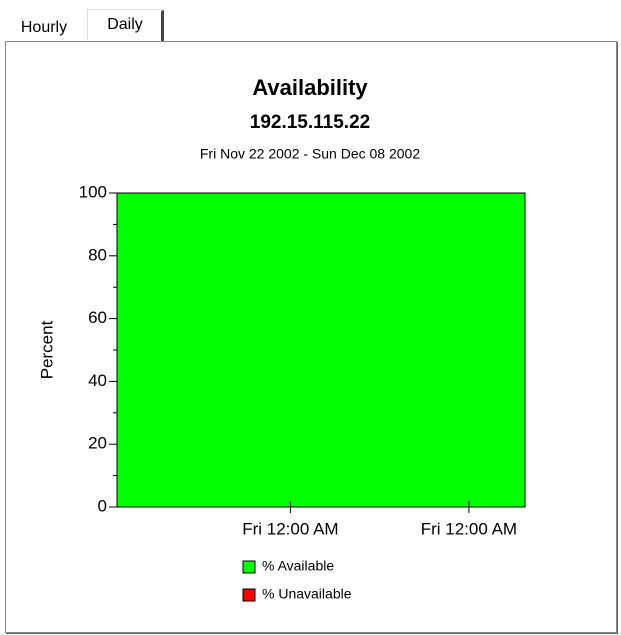 The image size is (621, 635). I want to click on legend-label: % Available, so click(298, 566).